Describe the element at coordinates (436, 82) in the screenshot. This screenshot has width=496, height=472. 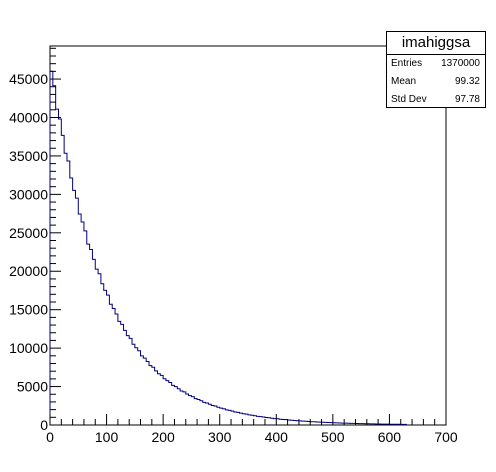
I see `stats-mean-row: Mean 99.32` at that location.